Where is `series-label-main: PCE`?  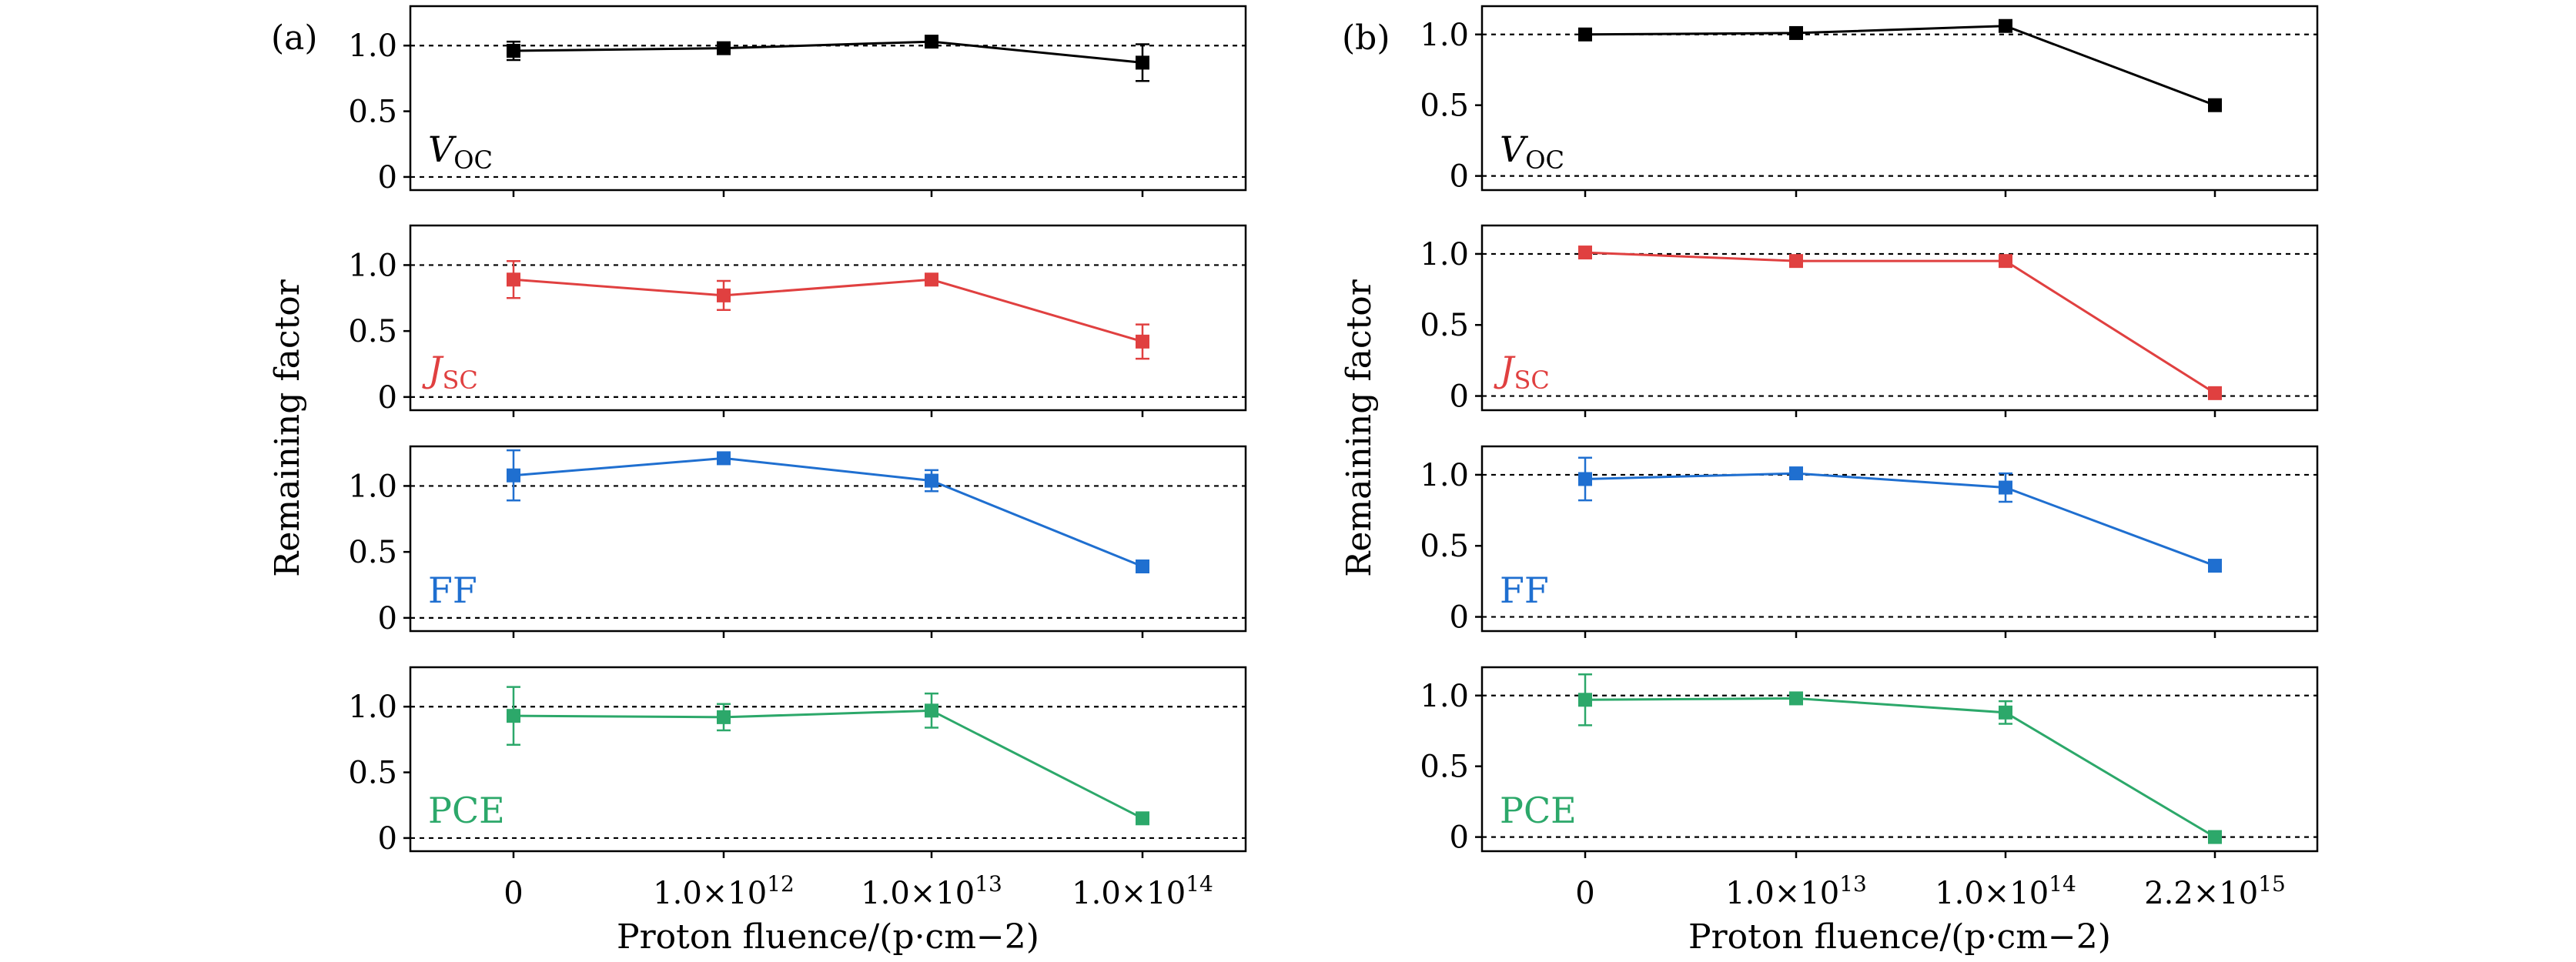 series-label-main: PCE is located at coordinates (467, 810).